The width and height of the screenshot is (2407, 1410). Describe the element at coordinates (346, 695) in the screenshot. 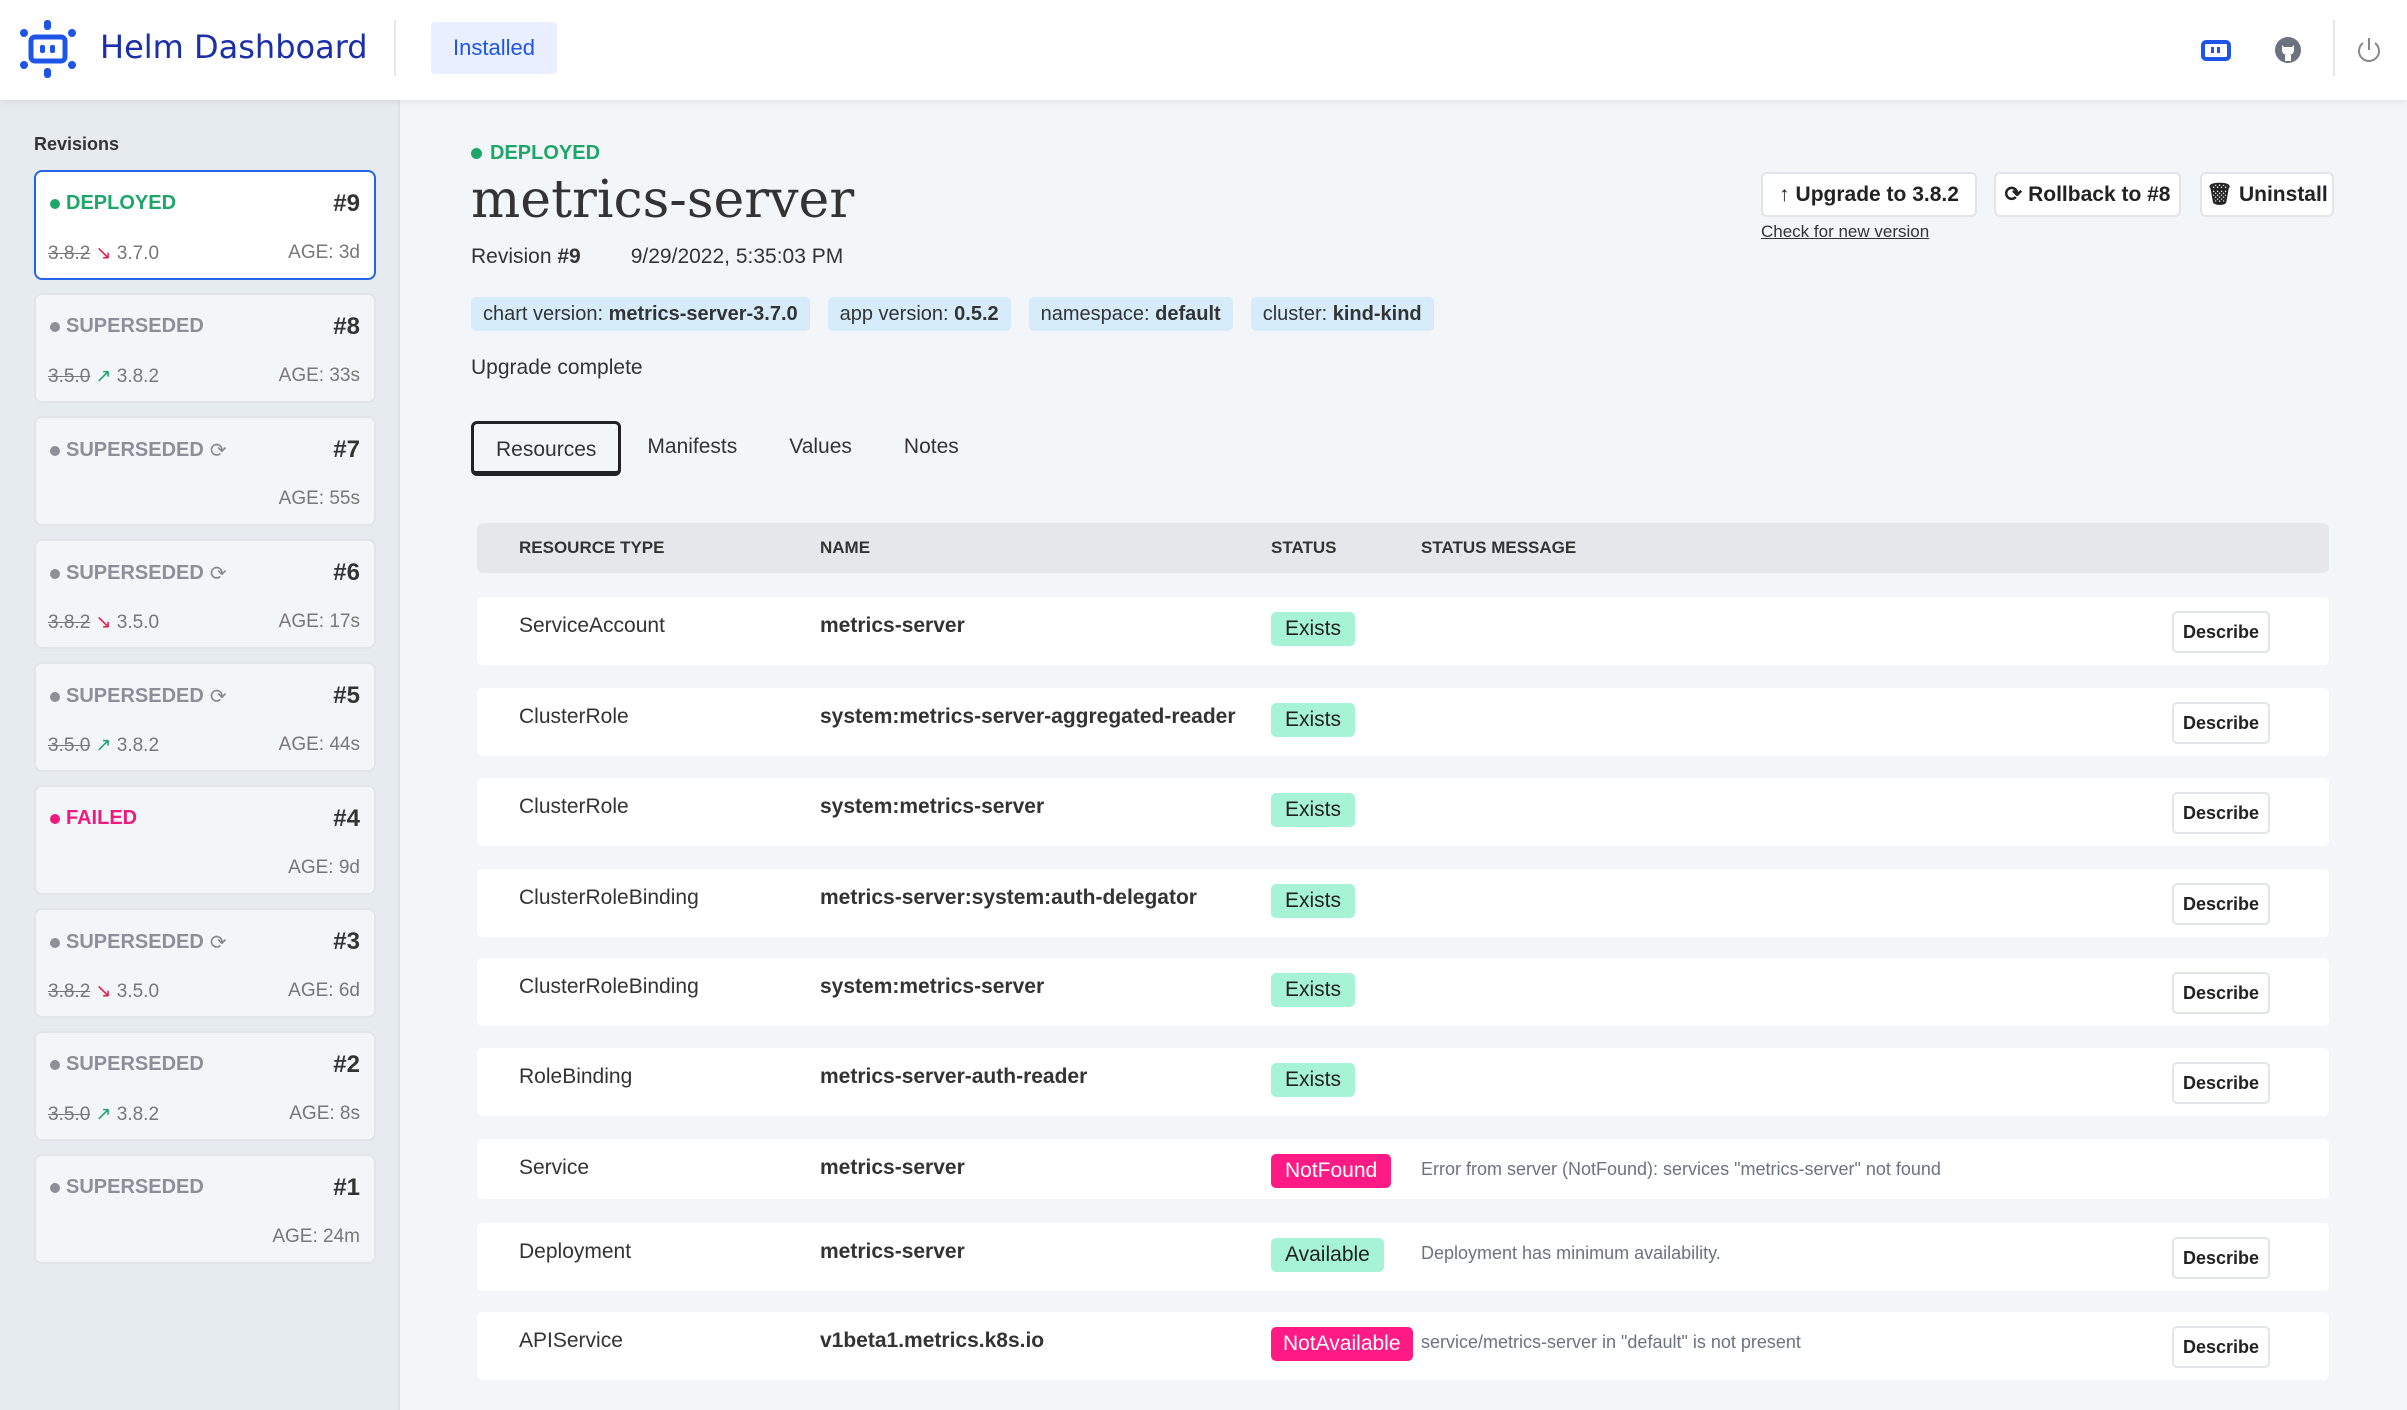

I see `revision-number: #5` at that location.